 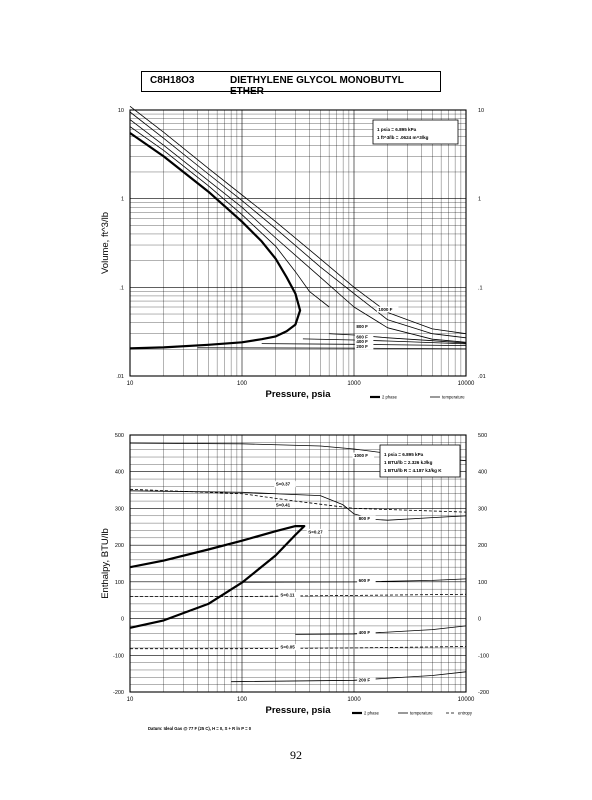 I want to click on y-tick-label-left: -100, so click(x=118, y=656).